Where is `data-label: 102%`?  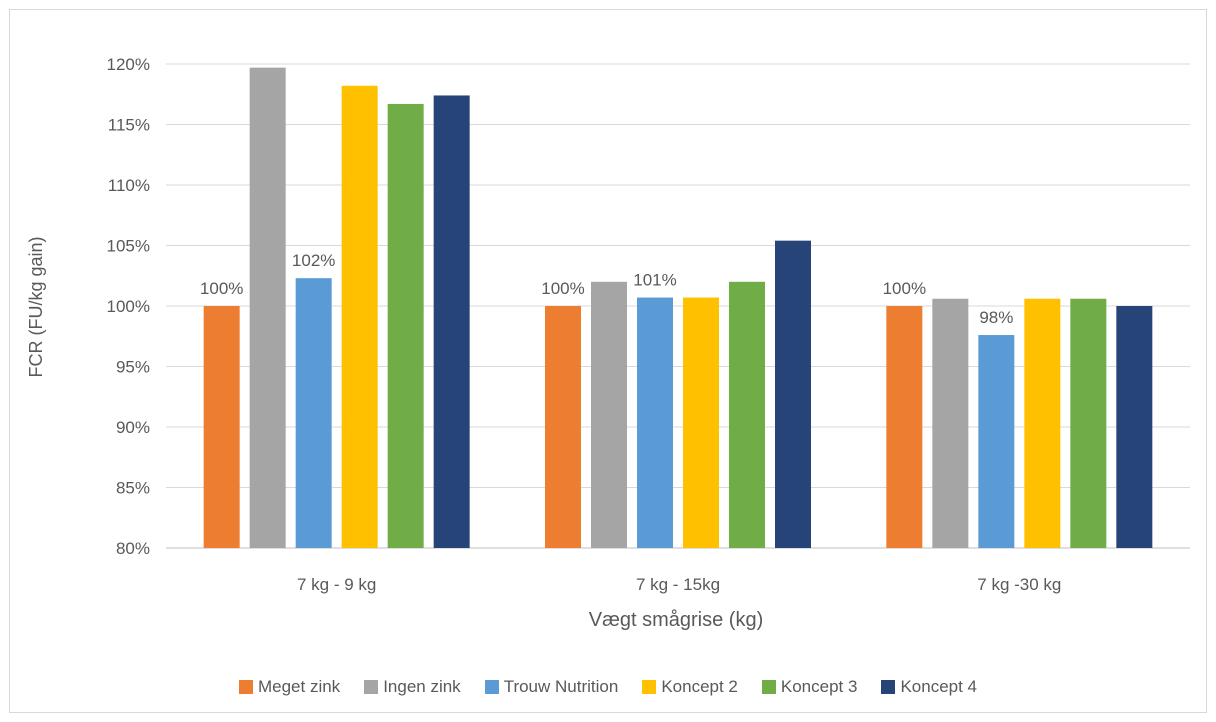
data-label: 102% is located at coordinates (313, 260).